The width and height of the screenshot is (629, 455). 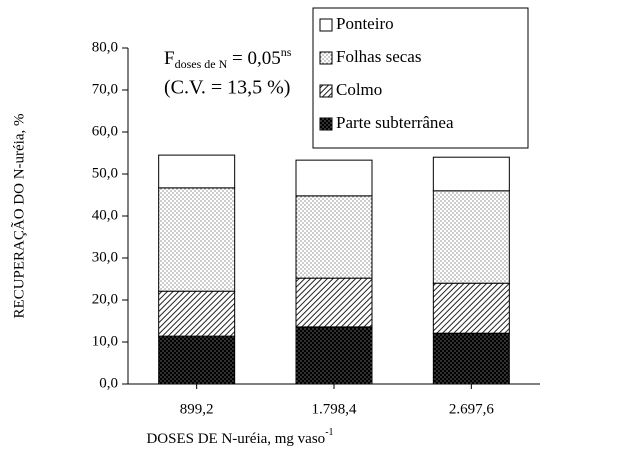 I want to click on legend-label: Folhas secas, so click(x=378, y=56).